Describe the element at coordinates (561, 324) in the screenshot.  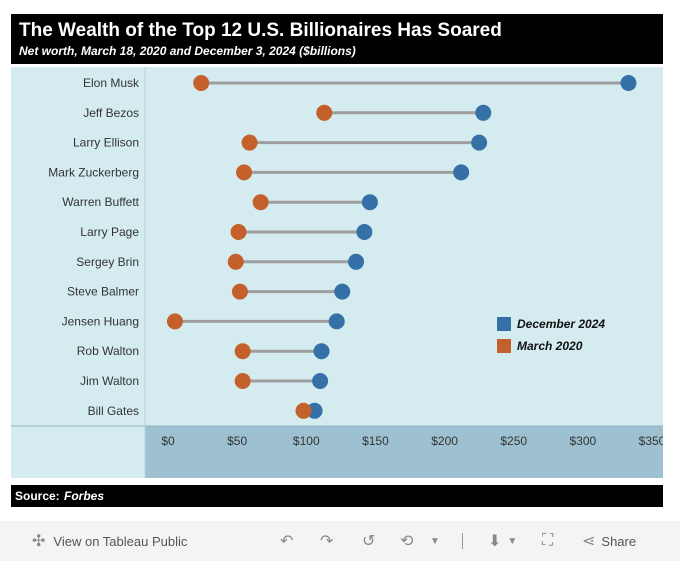
I see `legend-label: December 2024` at that location.